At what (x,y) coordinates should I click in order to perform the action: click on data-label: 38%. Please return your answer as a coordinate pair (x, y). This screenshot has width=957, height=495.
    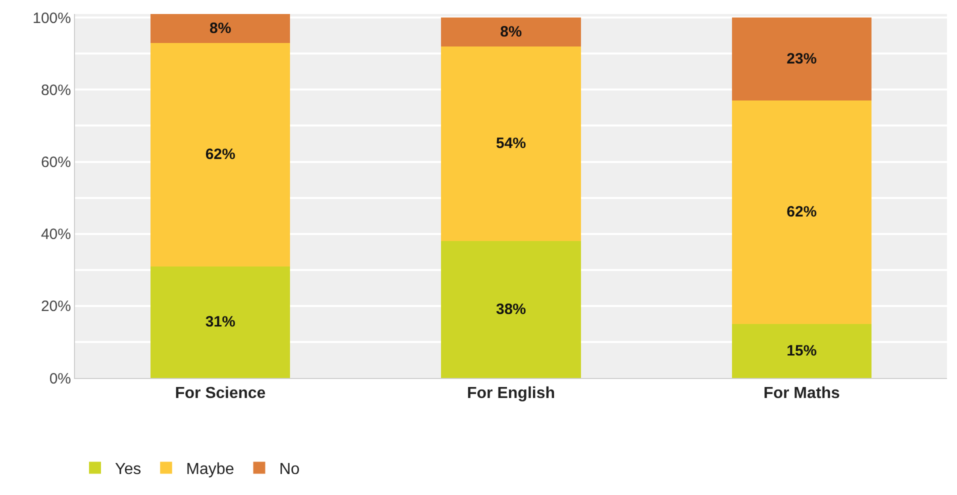
    Looking at the image, I should click on (511, 309).